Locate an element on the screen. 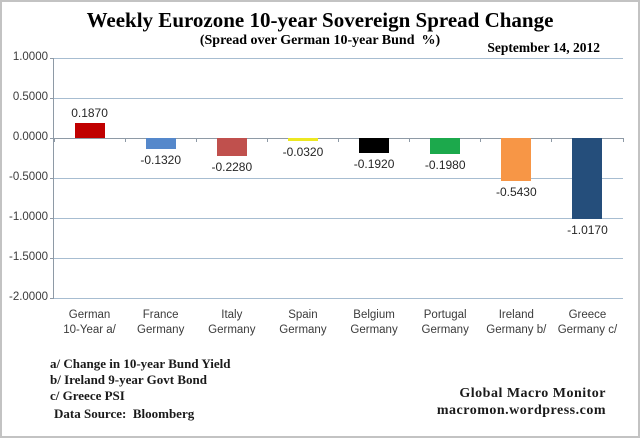 This screenshot has height=438, width=640. bar-spain is located at coordinates (302, 139).